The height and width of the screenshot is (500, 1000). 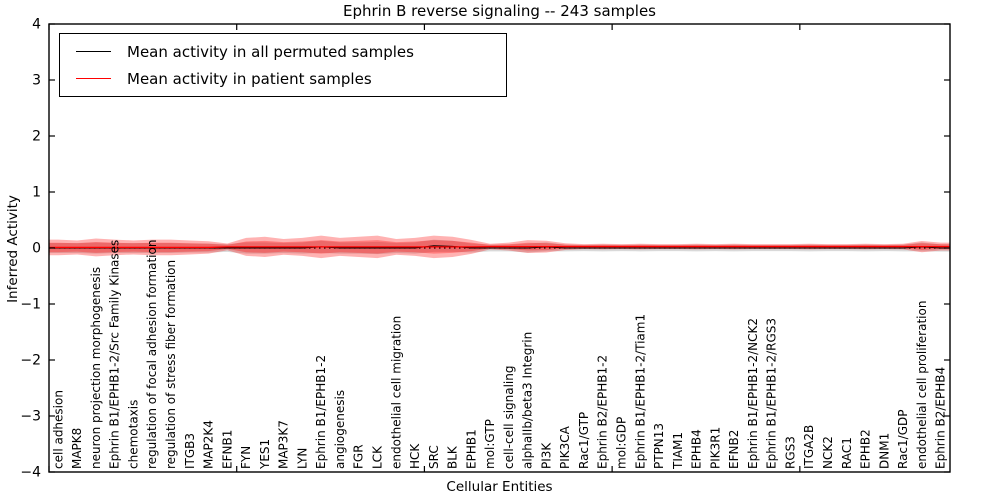 I want to click on entity-label: PI3K, so click(x=546, y=455).